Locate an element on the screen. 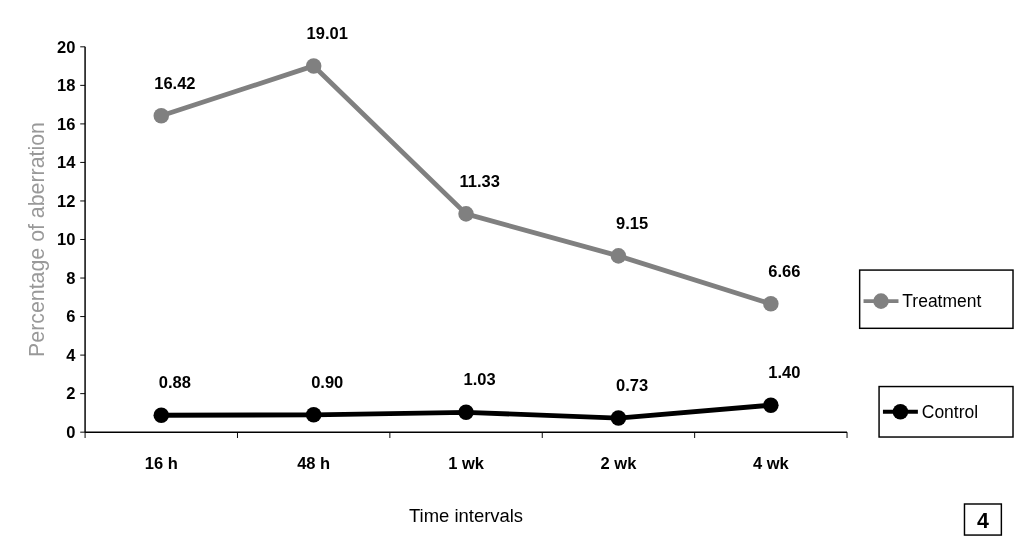  data-label: 16.42 is located at coordinates (175, 82).